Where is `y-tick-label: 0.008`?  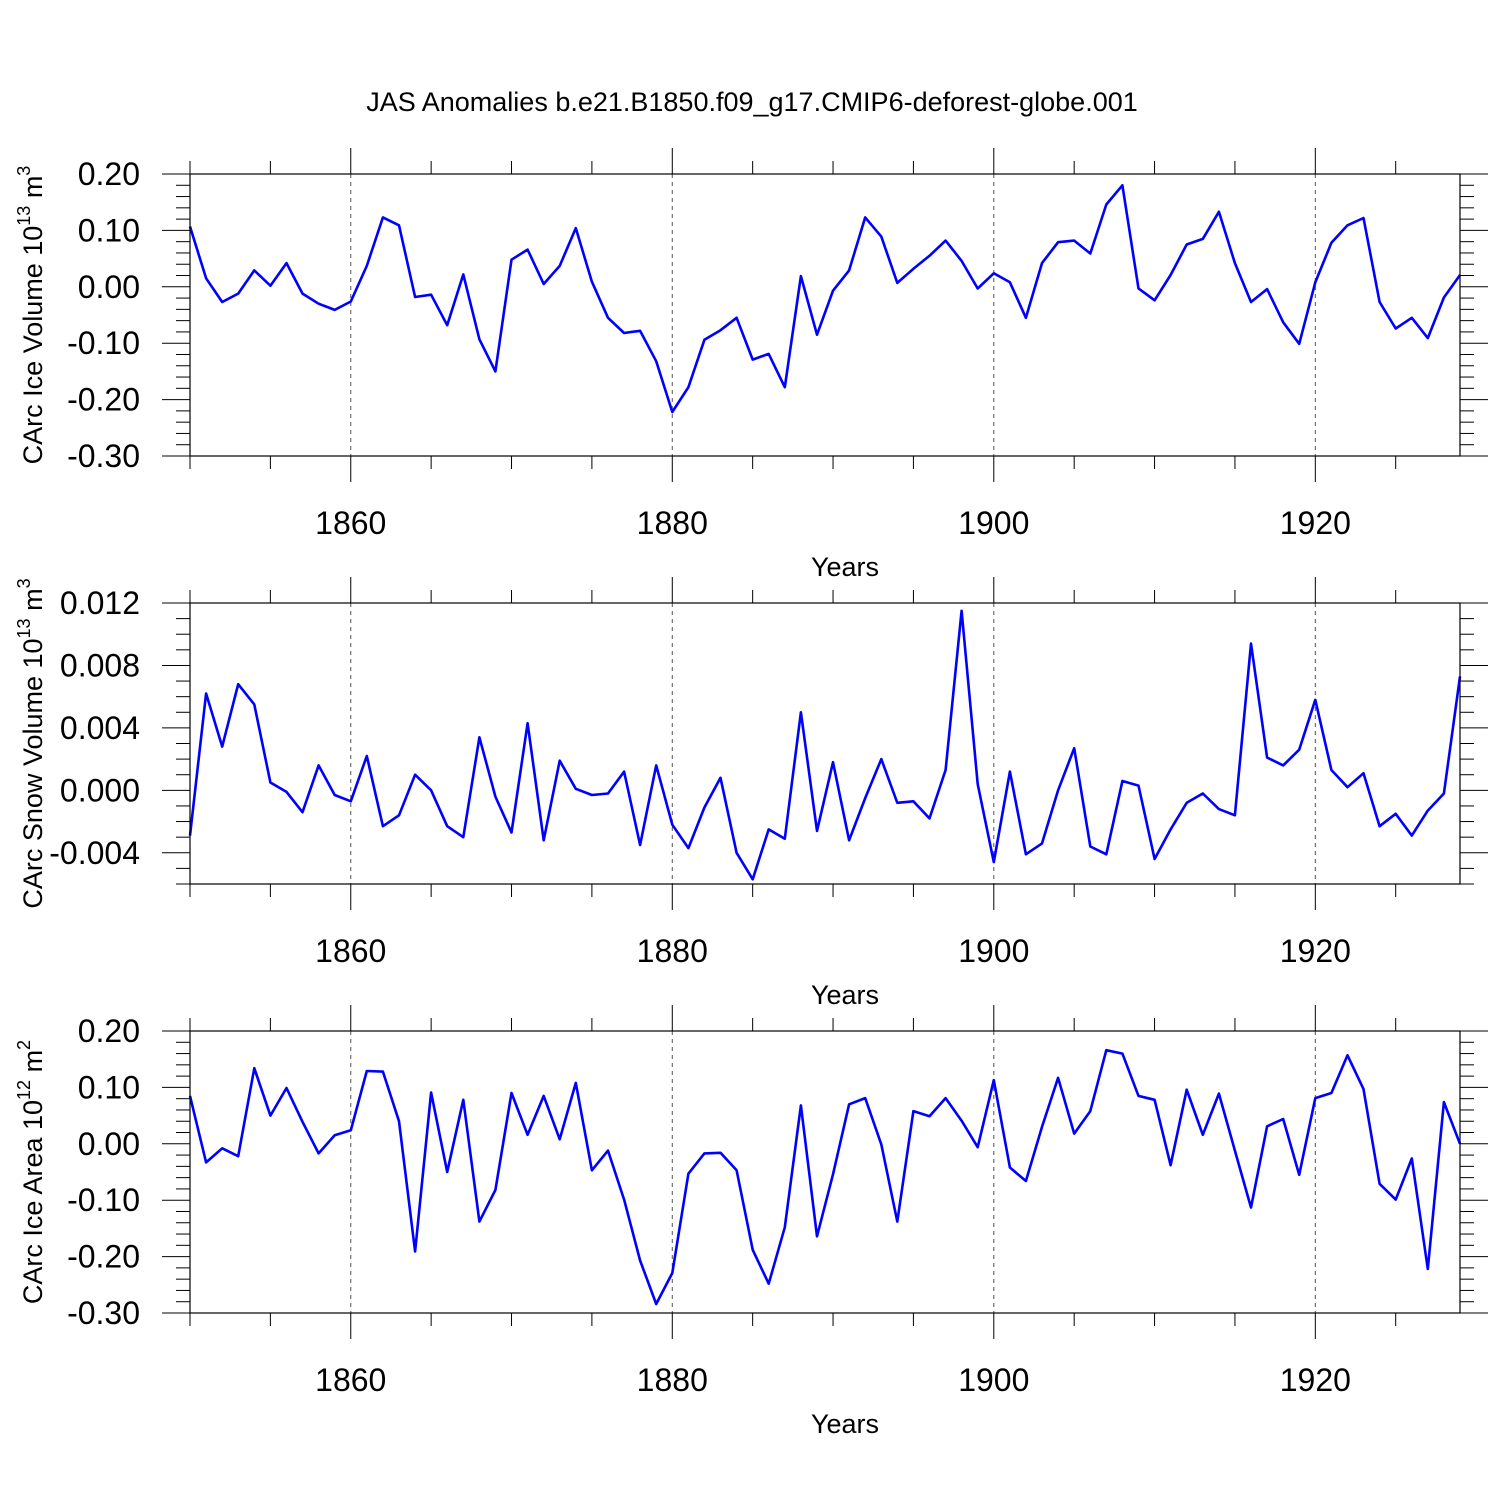
y-tick-label: 0.008 is located at coordinates (100, 665).